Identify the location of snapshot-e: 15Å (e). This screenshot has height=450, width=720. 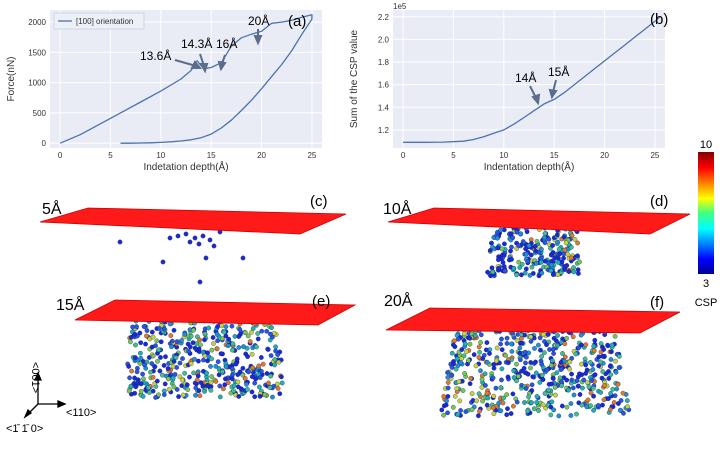
(206, 346).